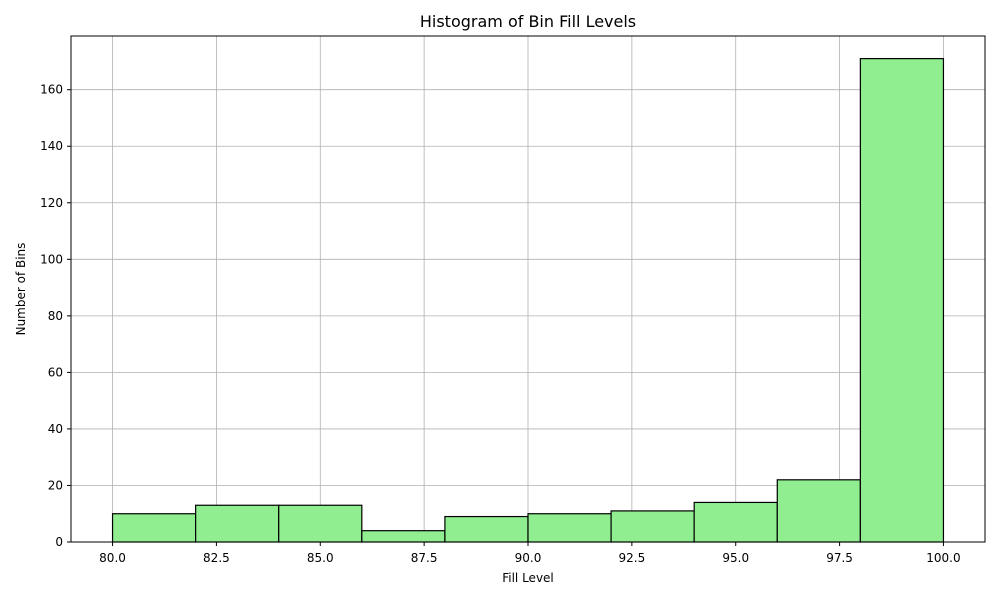  Describe the element at coordinates (51, 90) in the screenshot. I see `y-tick-label: 160` at that location.